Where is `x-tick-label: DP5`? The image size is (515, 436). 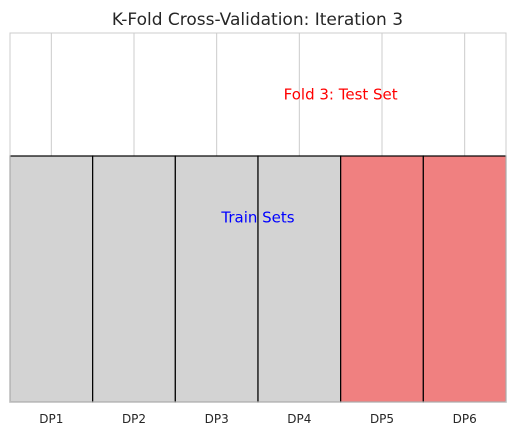
x-tick-label: DP5 is located at coordinates (382, 419).